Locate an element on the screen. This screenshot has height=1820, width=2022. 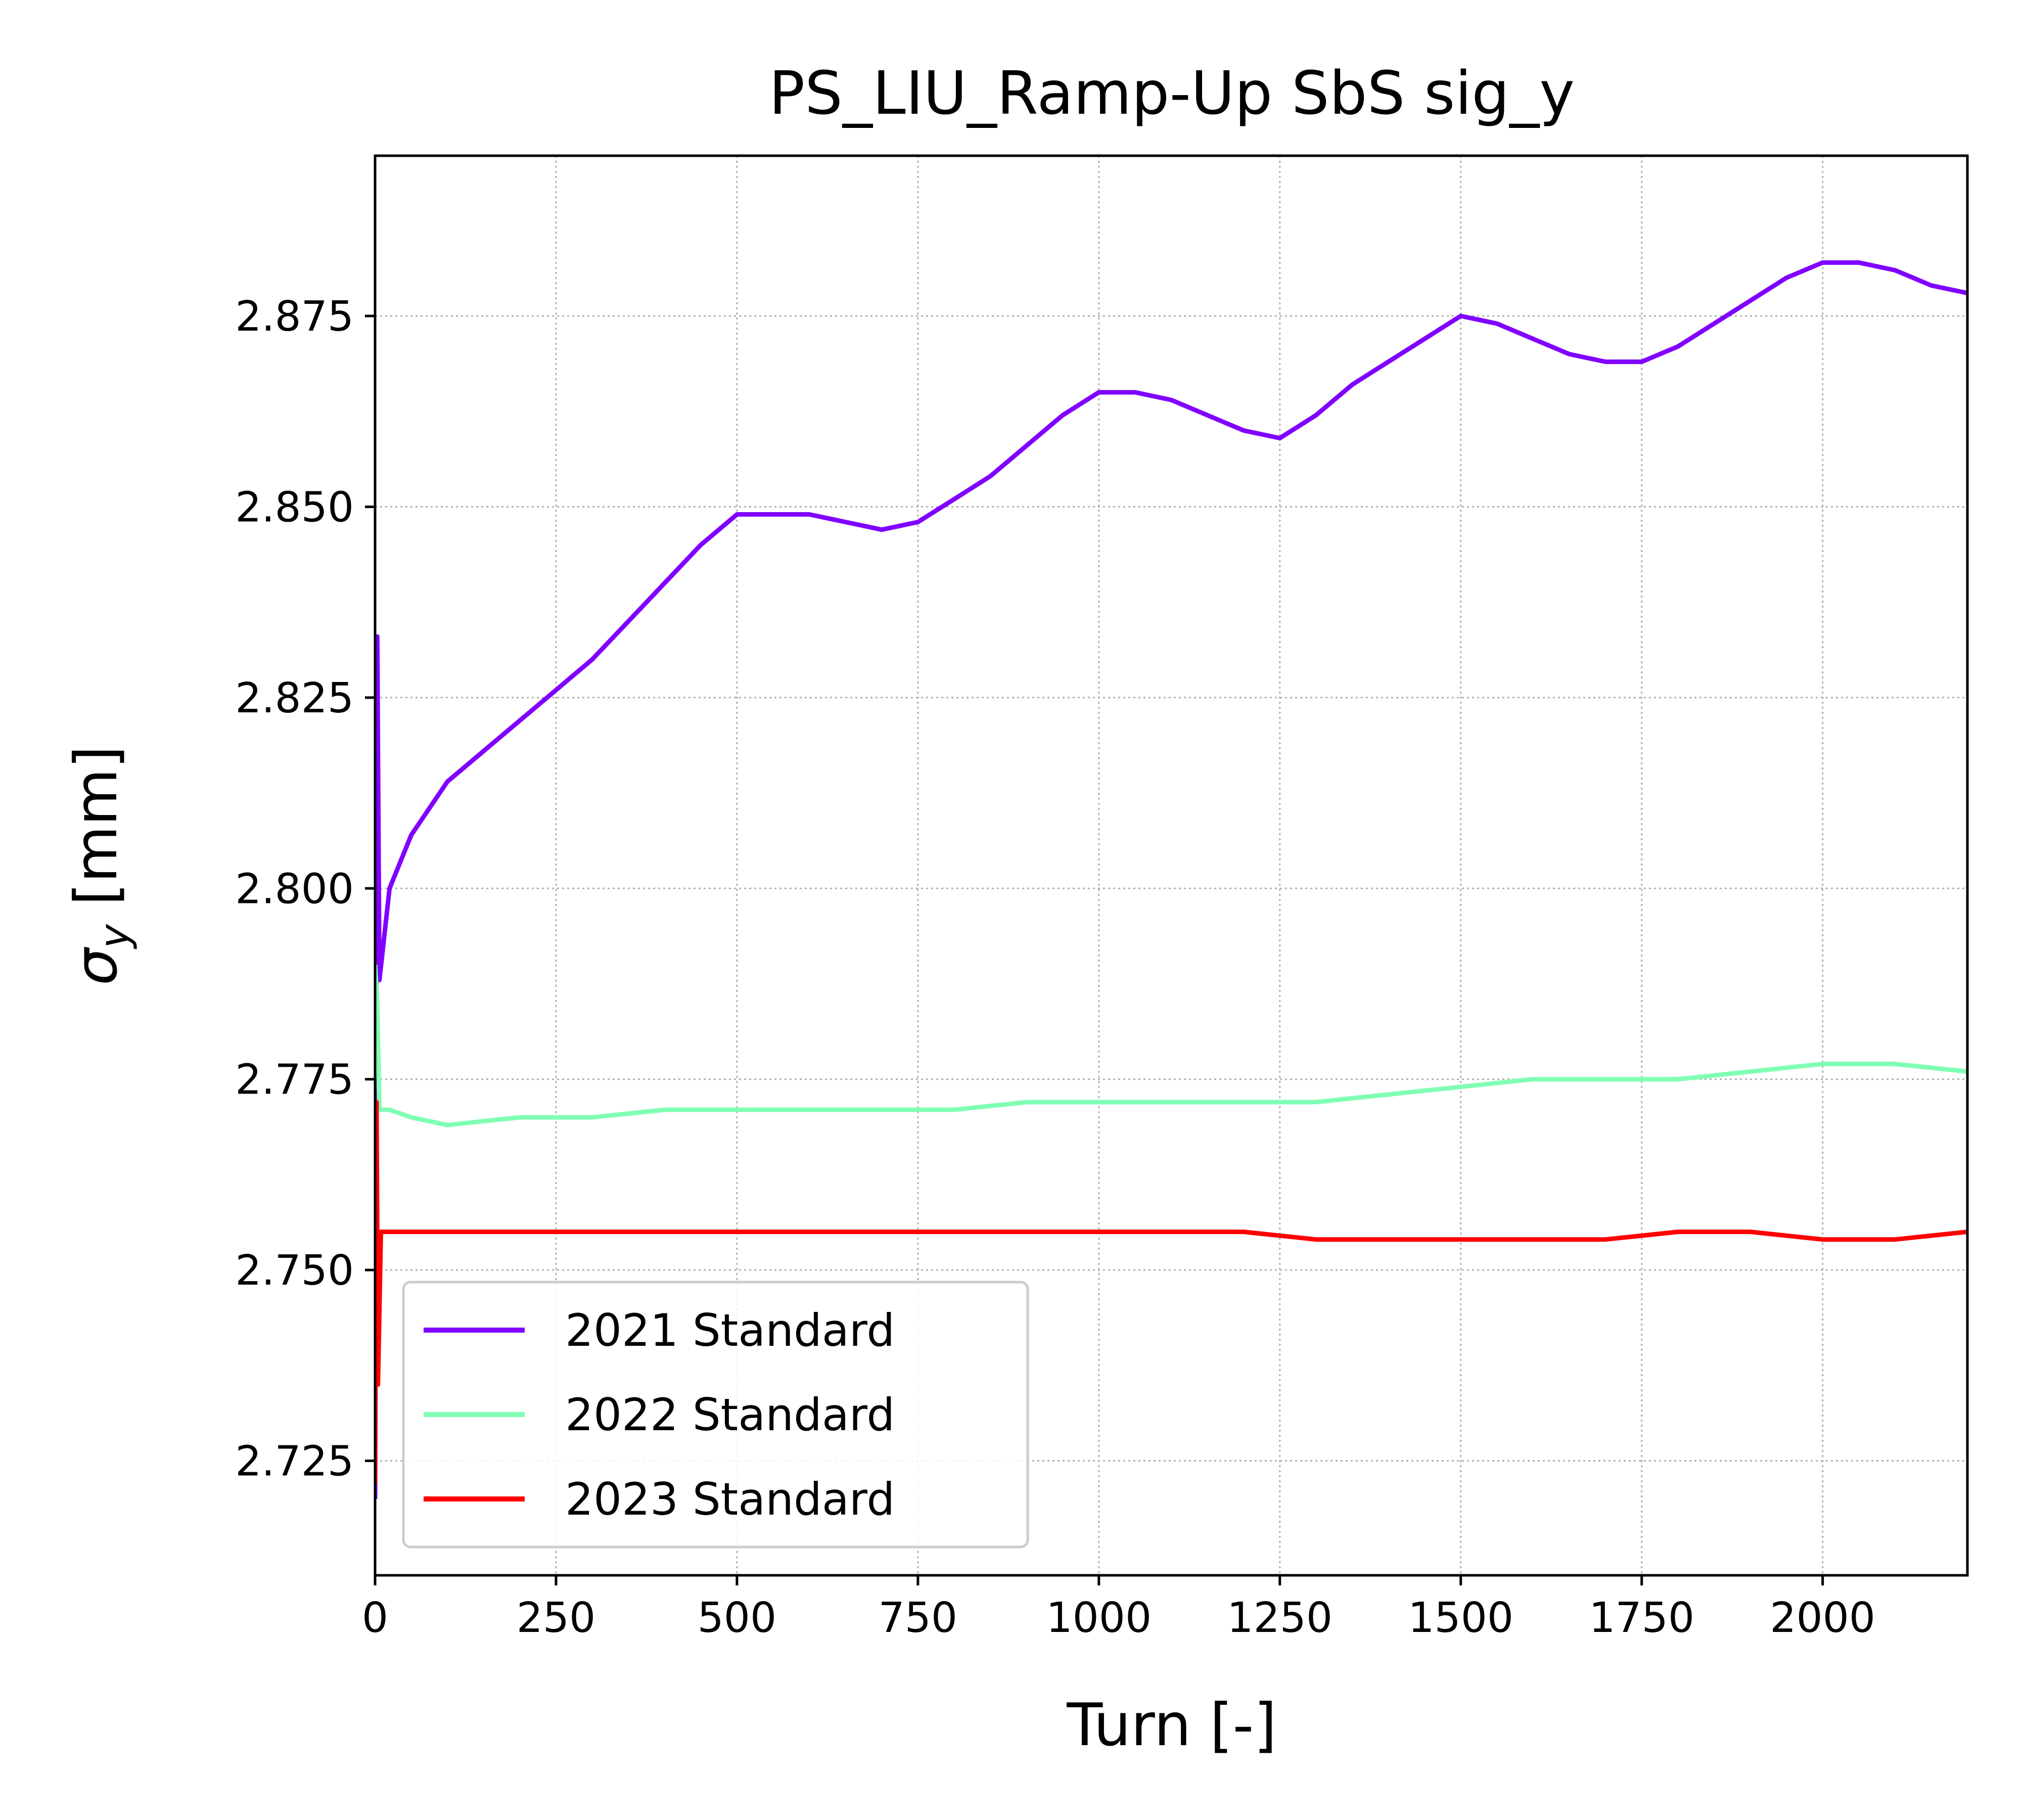
y-tick-label: 2.750 is located at coordinates (294, 1271).